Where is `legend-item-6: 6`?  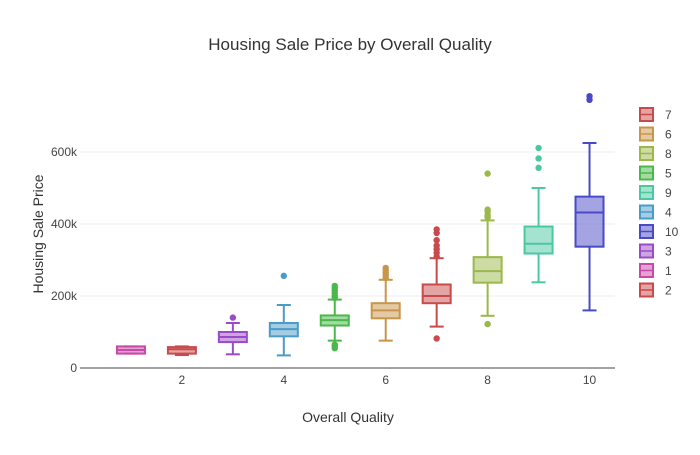 legend-item-6: 6 is located at coordinates (655, 134).